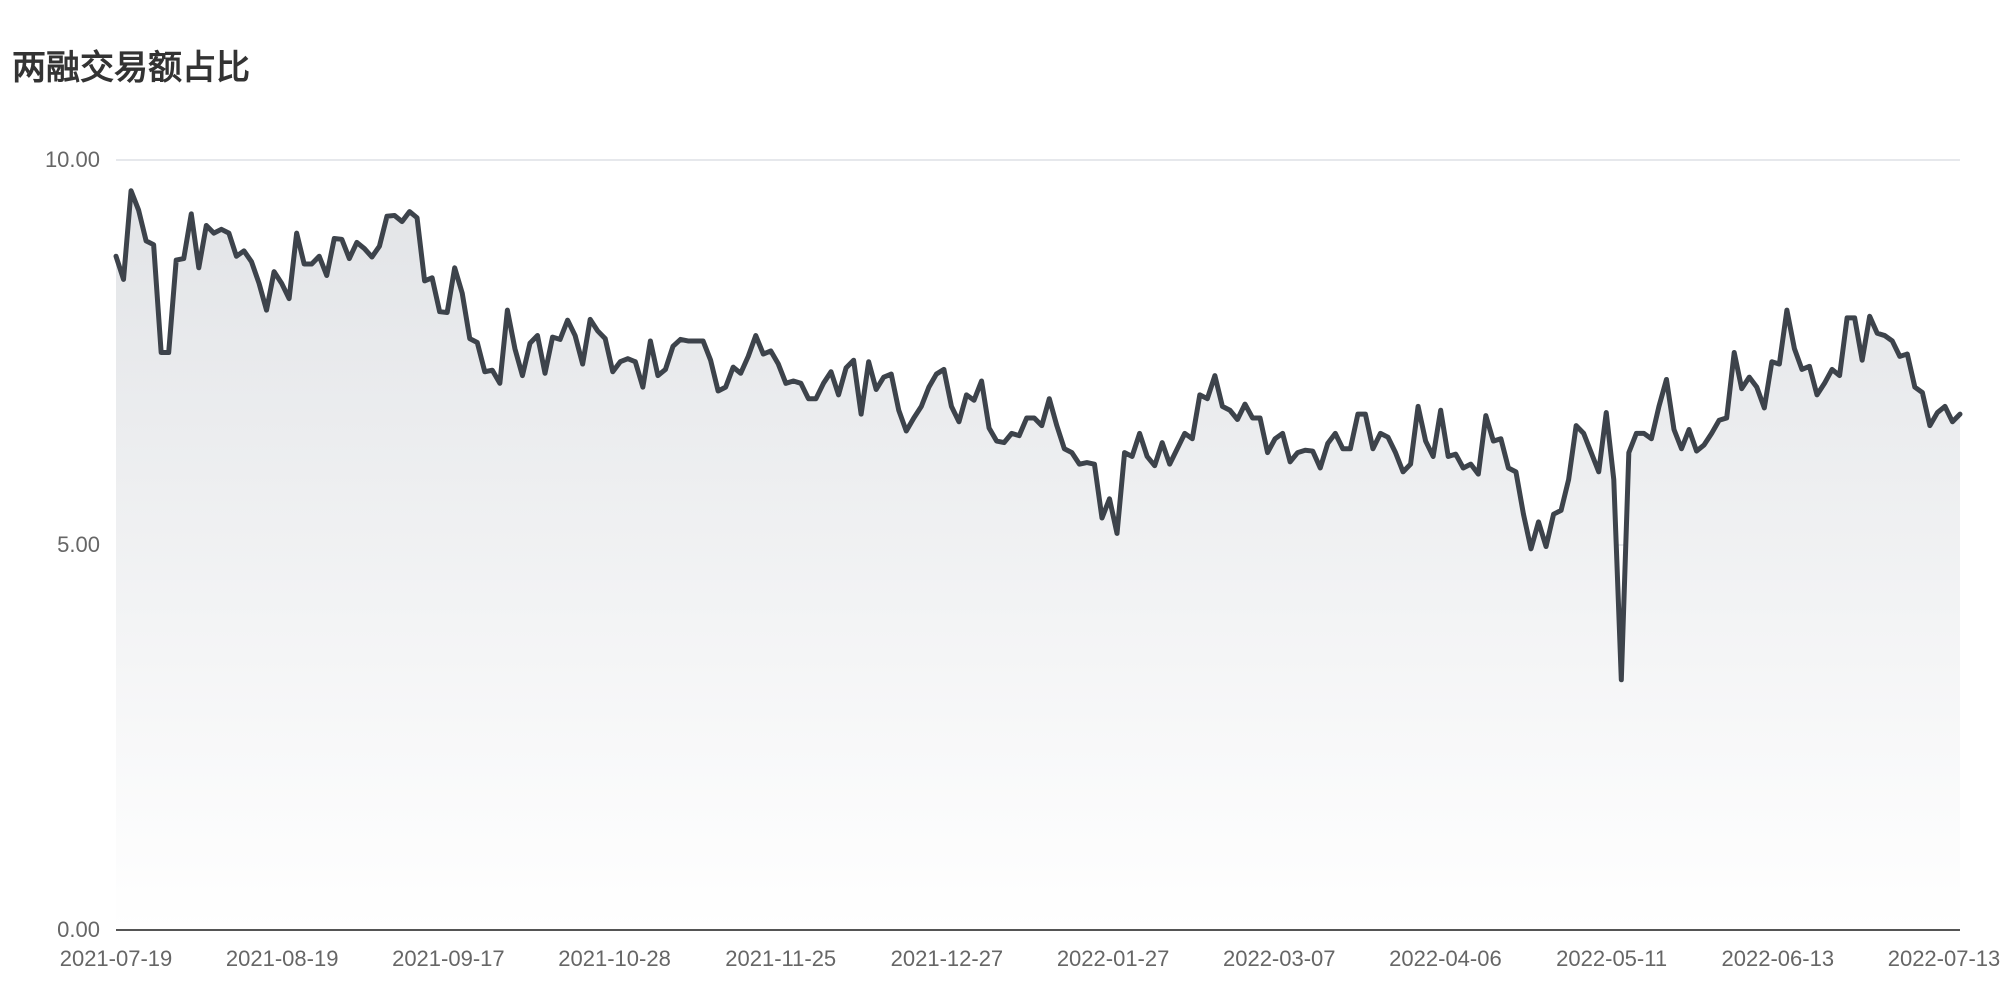 The image size is (2000, 1000). I want to click on x-tick-label: 2022-01-27, so click(1113, 958).